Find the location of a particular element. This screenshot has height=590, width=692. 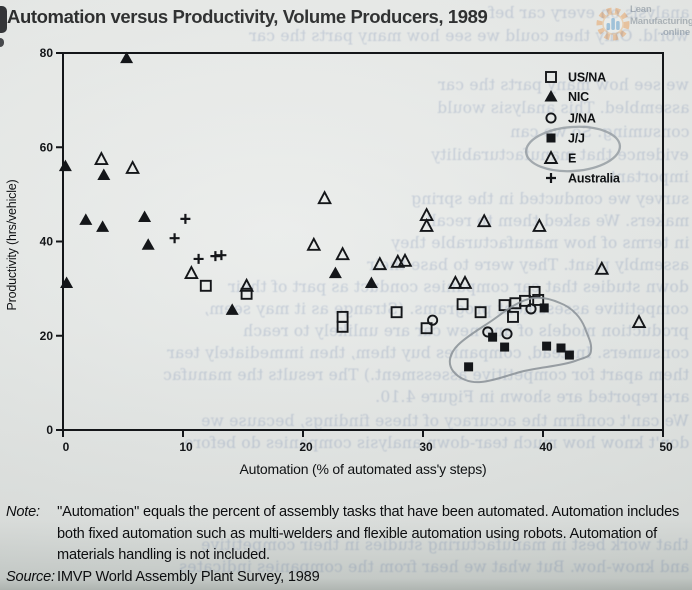

watermark-text: Lean Manufacturing .online is located at coordinates (661, 21).